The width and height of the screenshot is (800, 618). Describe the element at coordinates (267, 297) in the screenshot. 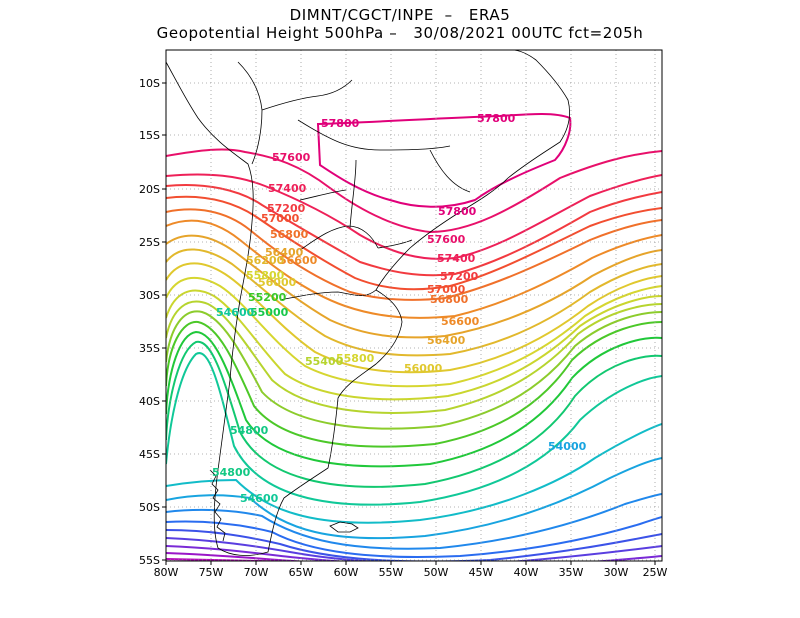

I see `contour-label: 55200` at that location.